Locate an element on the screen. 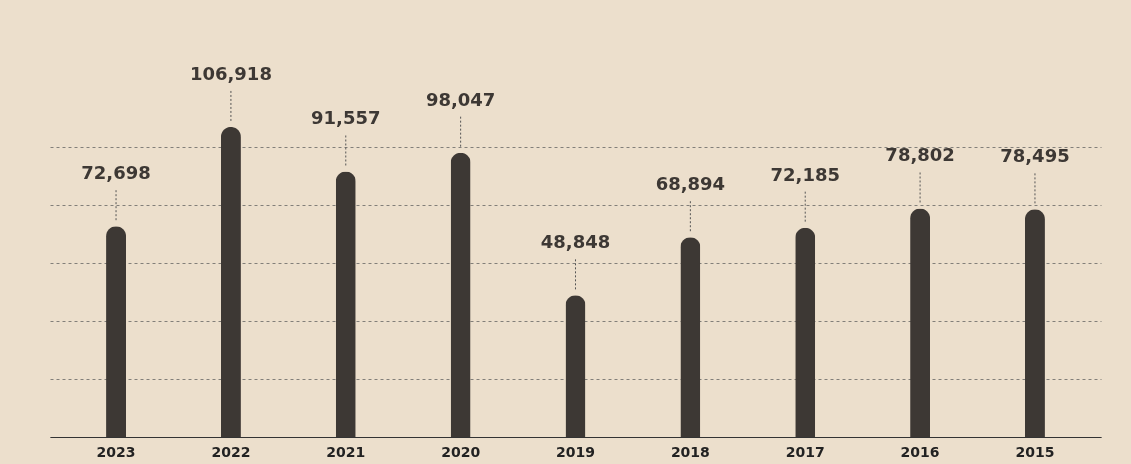 The height and width of the screenshot is (464, 1131). data-label: 48,848 is located at coordinates (575, 242).